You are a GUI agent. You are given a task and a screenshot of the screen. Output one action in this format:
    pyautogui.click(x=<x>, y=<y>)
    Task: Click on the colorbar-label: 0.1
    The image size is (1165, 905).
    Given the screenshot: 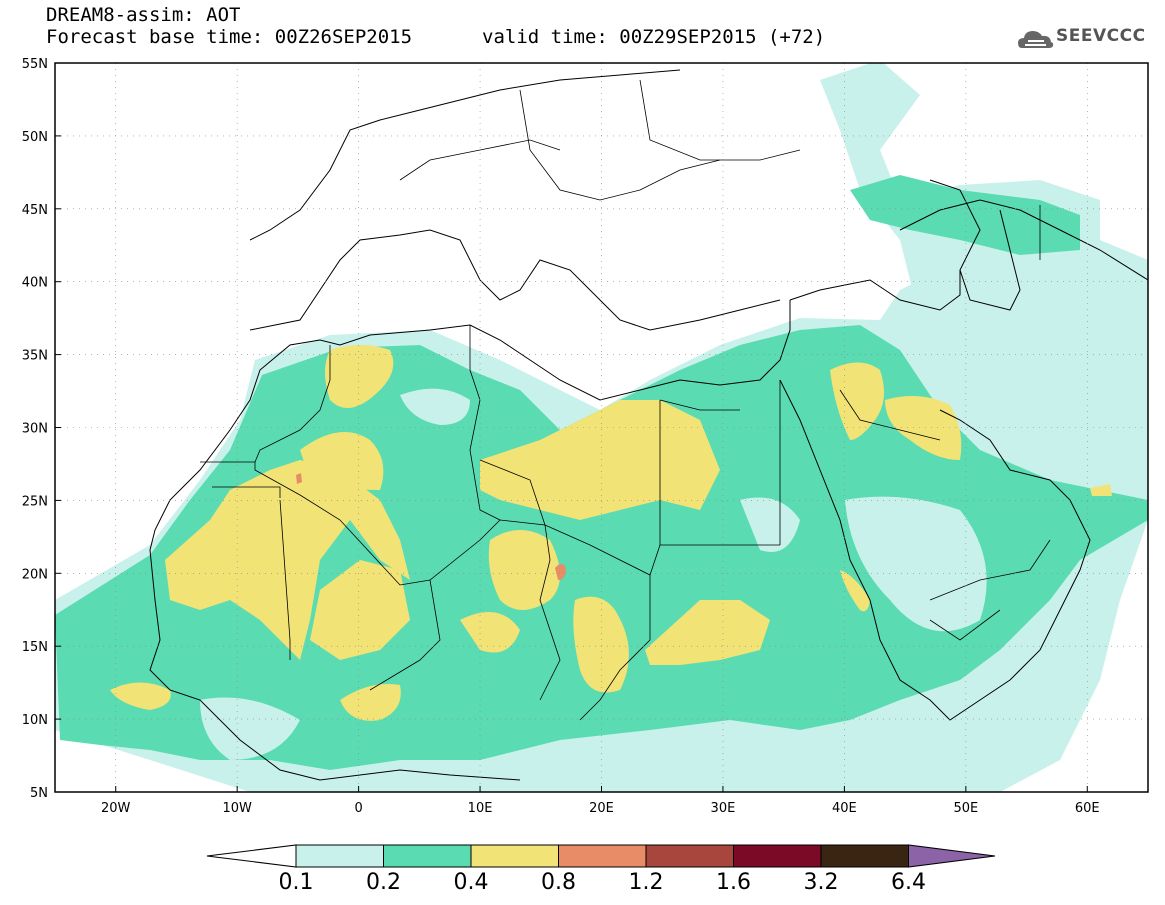 What is the action you would take?
    pyautogui.click(x=296, y=882)
    